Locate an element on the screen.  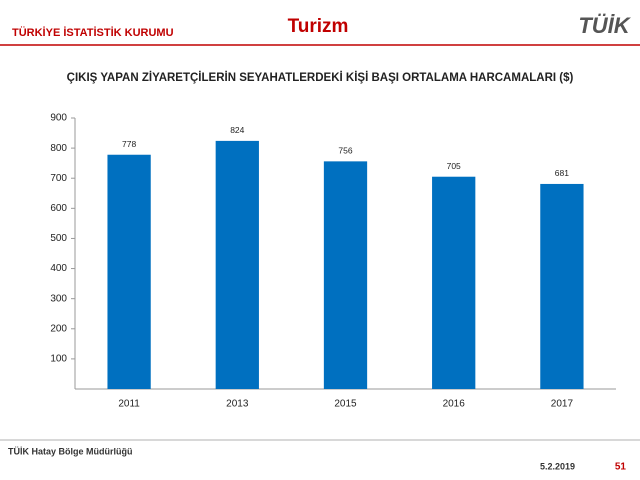
y-tick-label: 100 is located at coordinates (58, 359).